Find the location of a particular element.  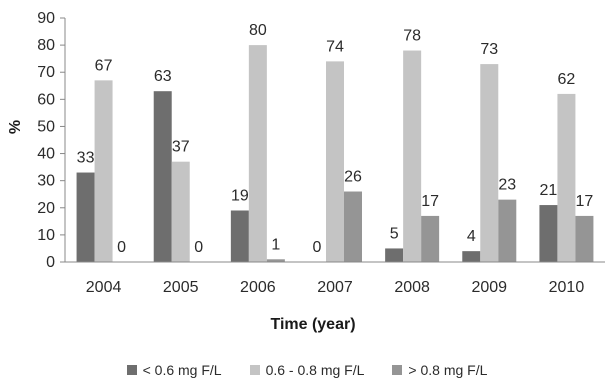

legend: < 0.6 mg F/L 0.6 - 0.8 mg F/L > 0.8 mg F/L is located at coordinates (307, 370).